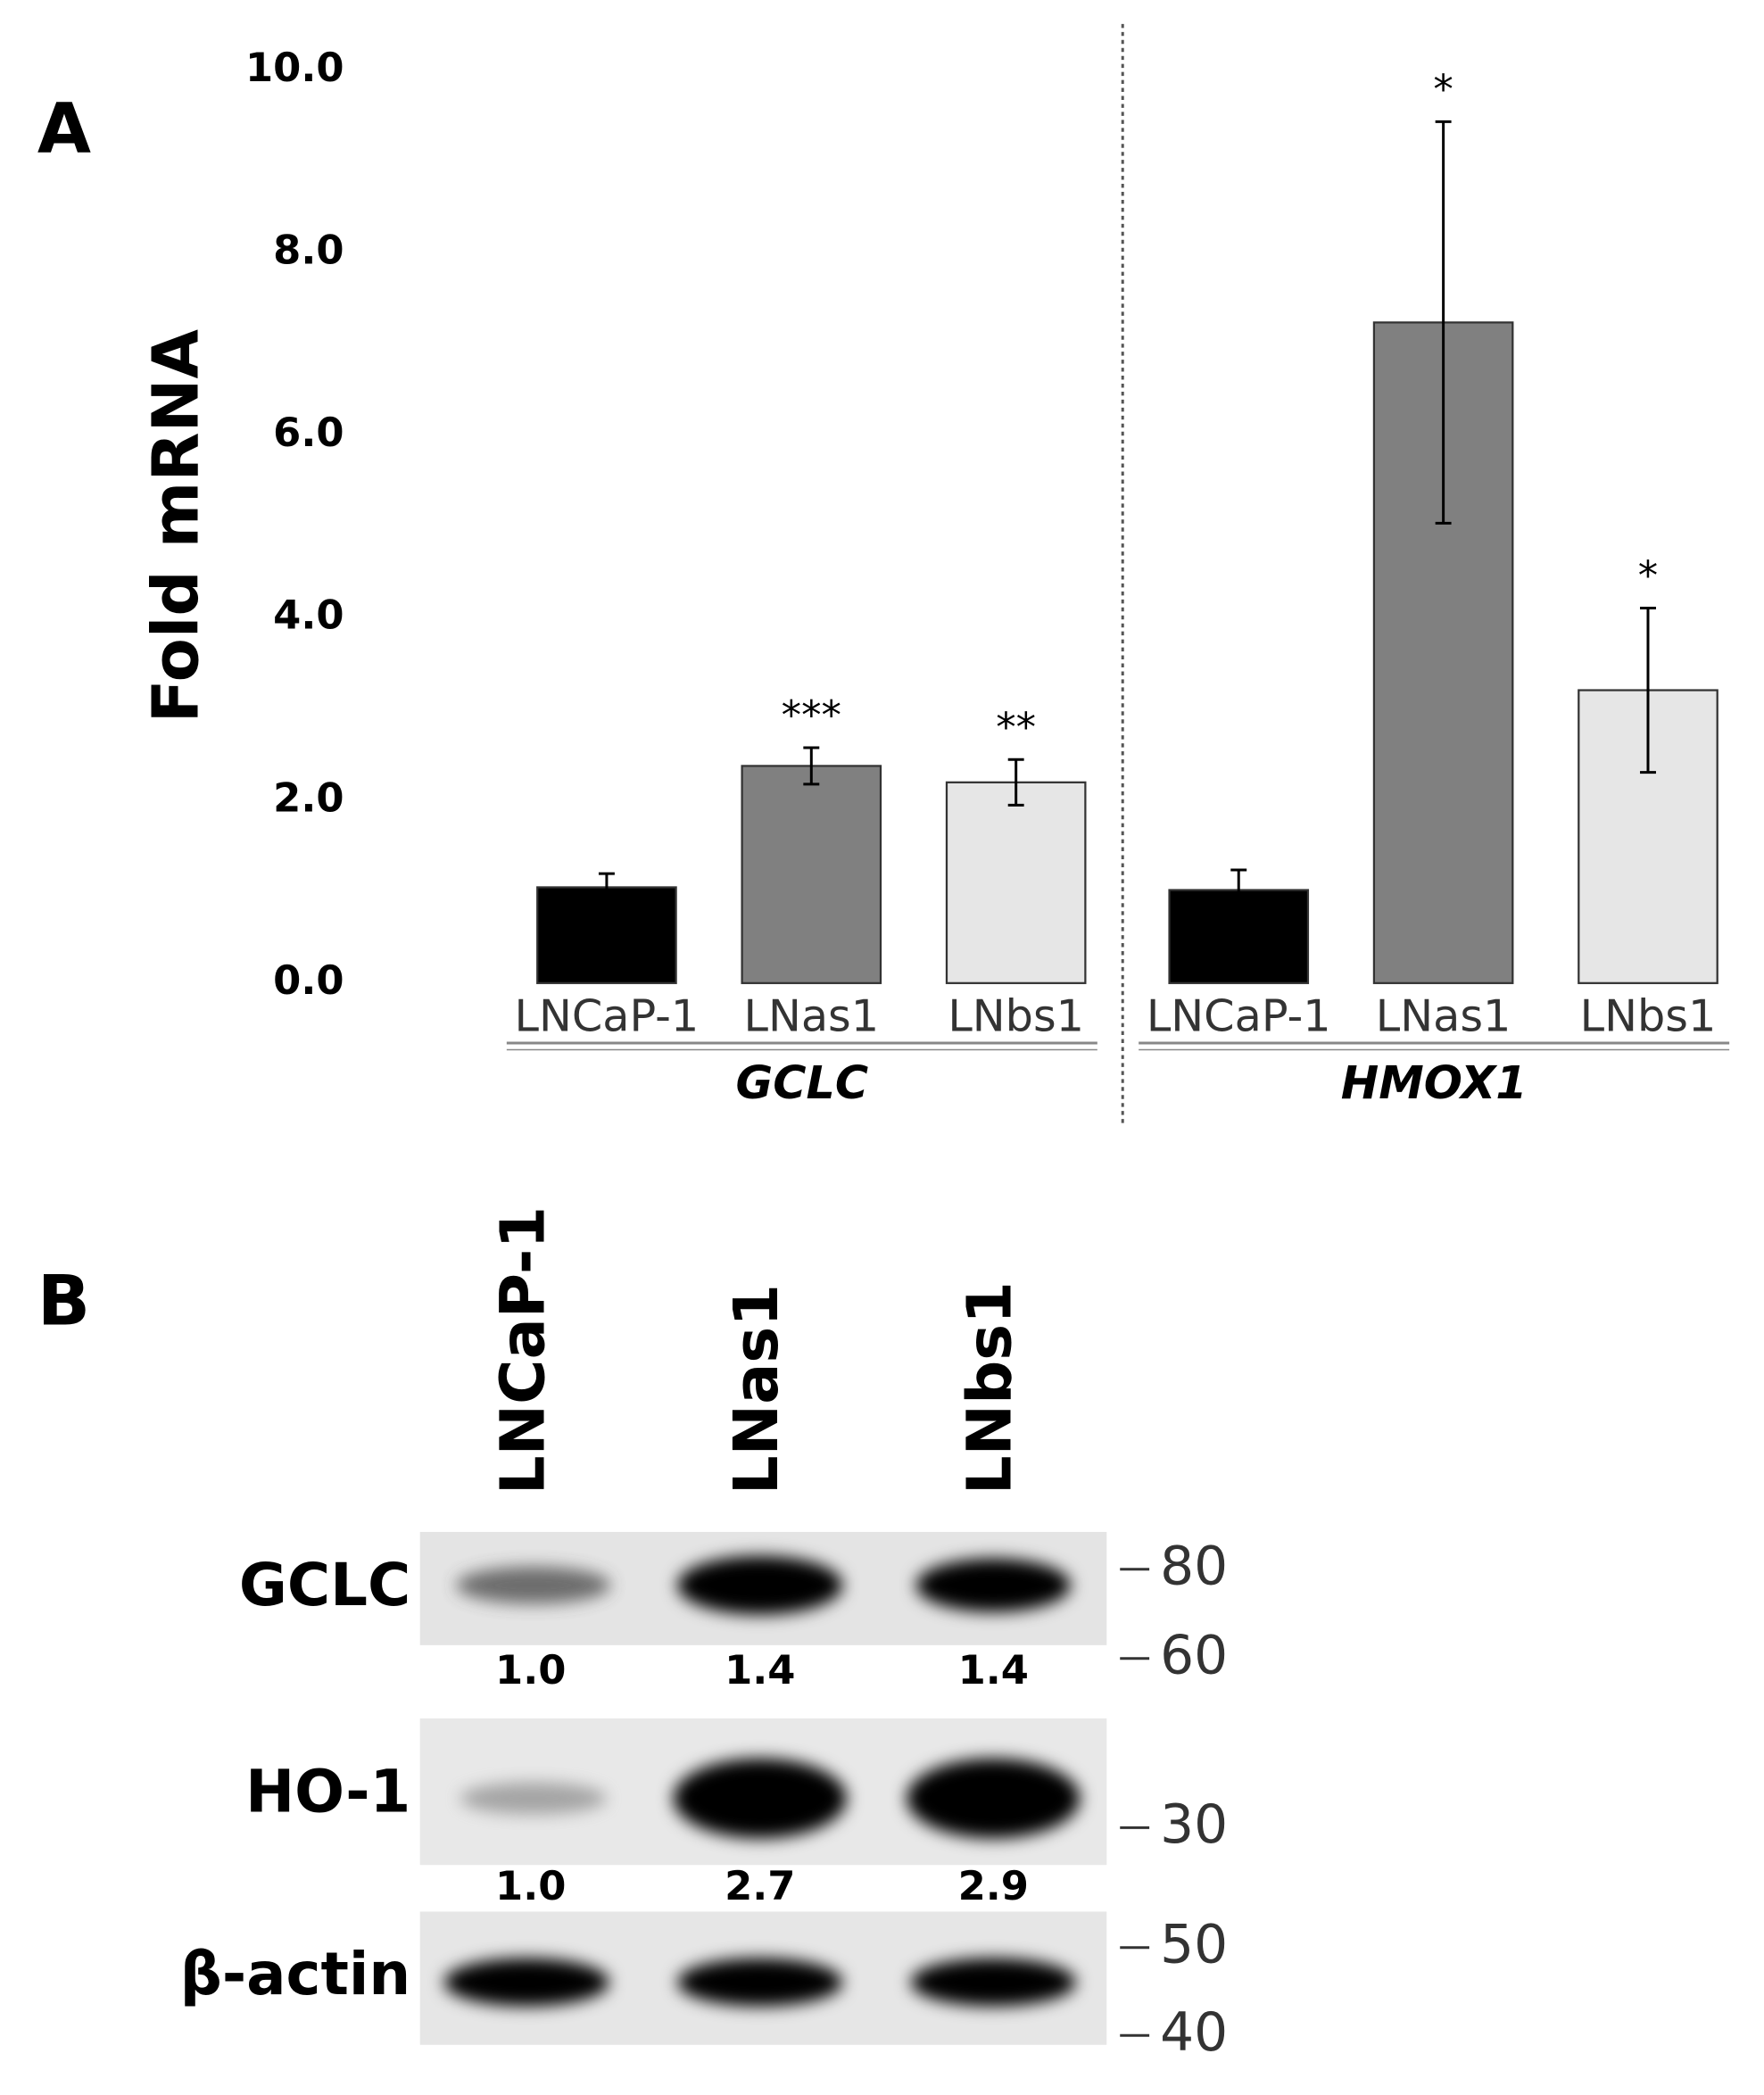 The image size is (1764, 2095). Describe the element at coordinates (308, 250) in the screenshot. I see `y-tick-label: 8.0` at that location.